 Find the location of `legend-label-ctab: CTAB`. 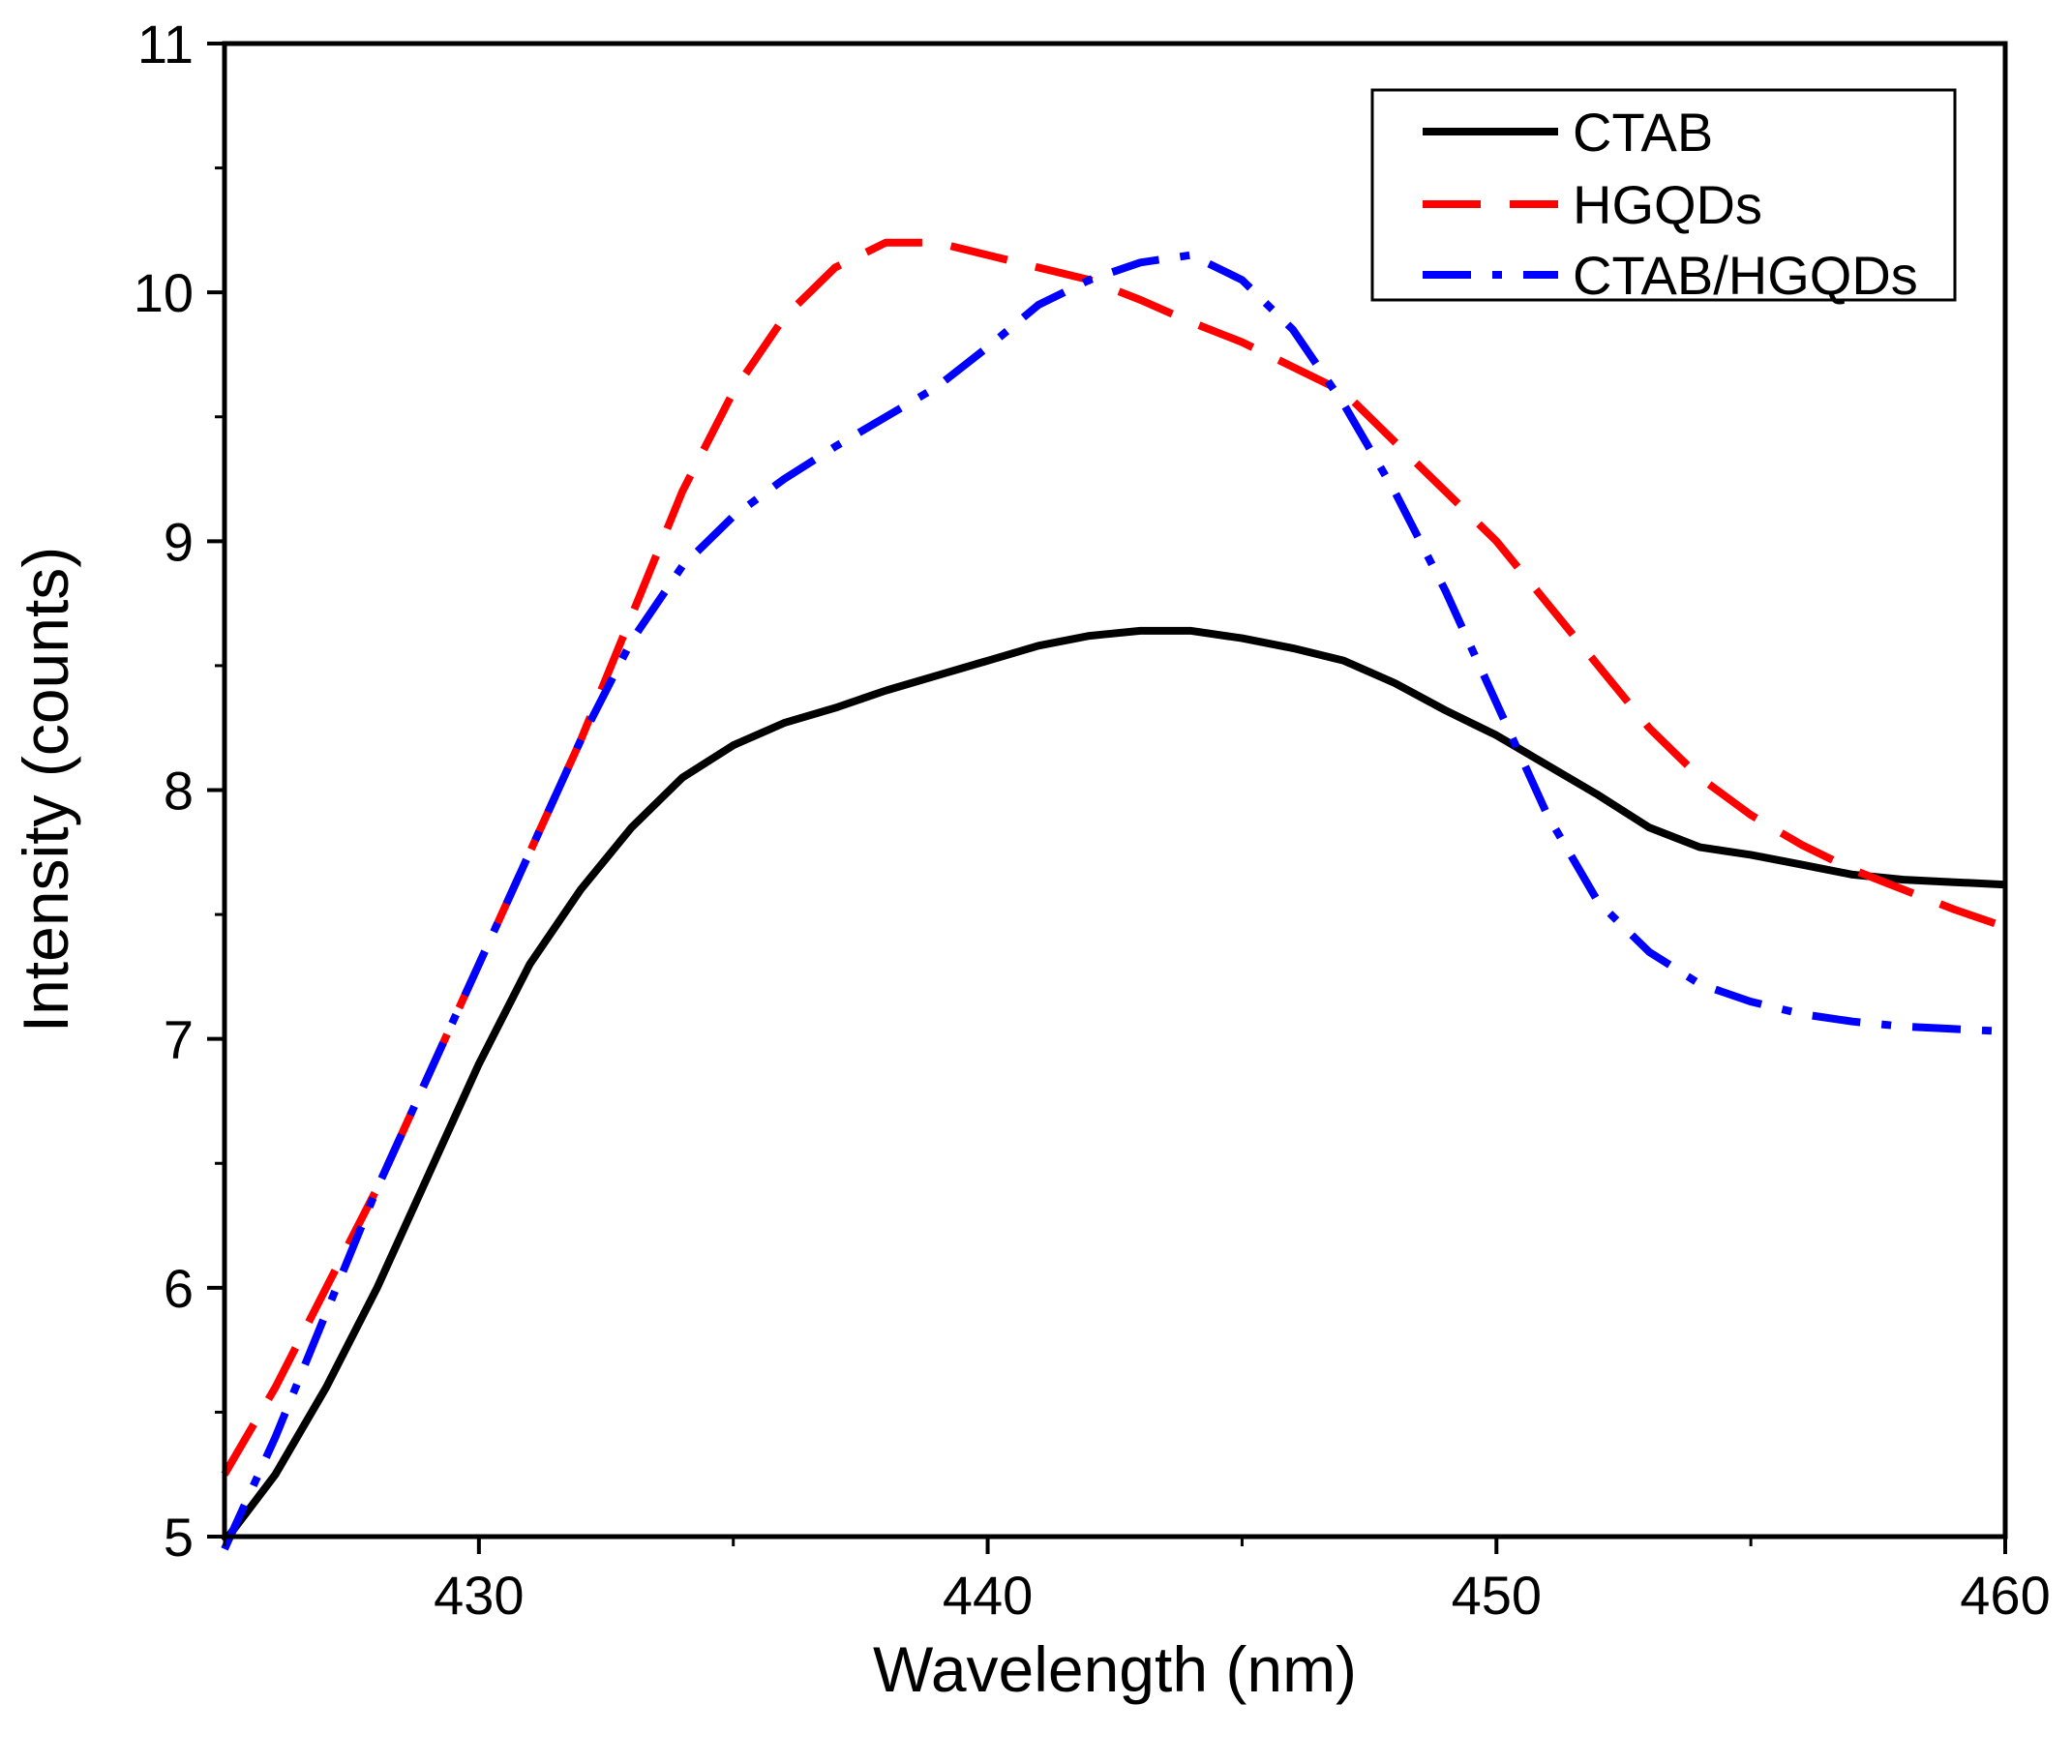

legend-label-ctab: CTAB is located at coordinates (1643, 132).